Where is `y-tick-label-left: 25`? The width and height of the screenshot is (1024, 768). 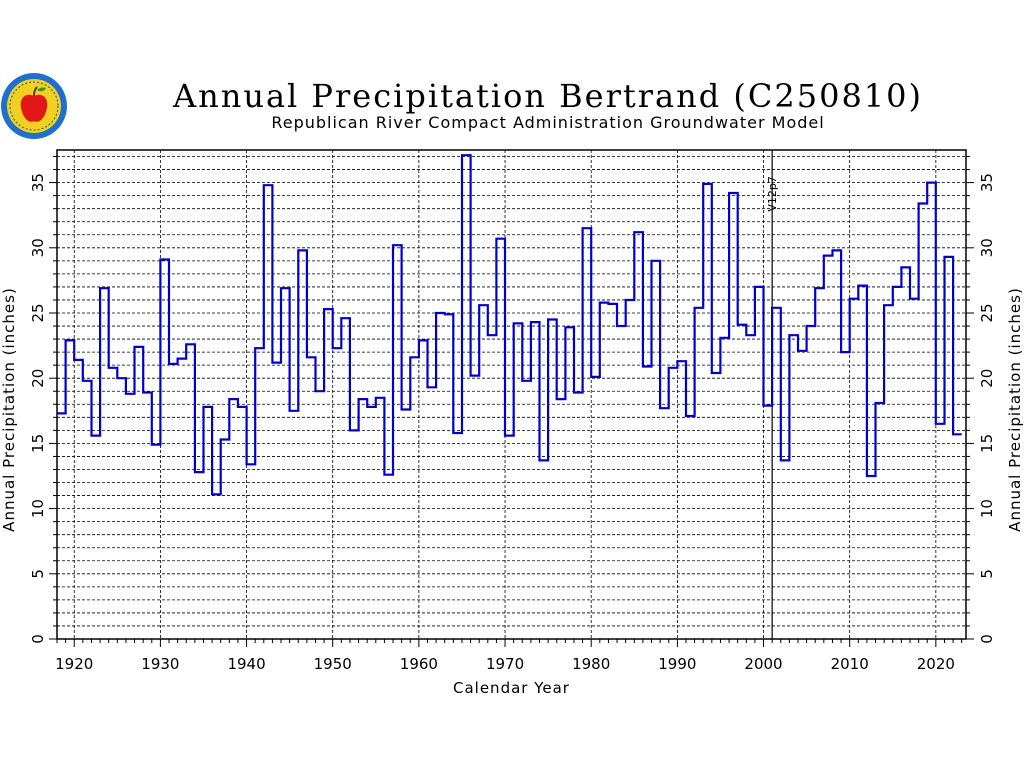 y-tick-label-left: 25 is located at coordinates (38, 312).